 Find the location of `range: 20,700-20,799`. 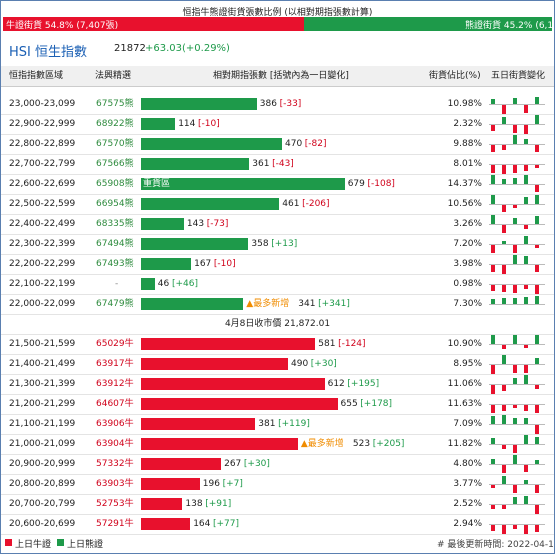

range: 20,700-20,799 is located at coordinates (42, 504).